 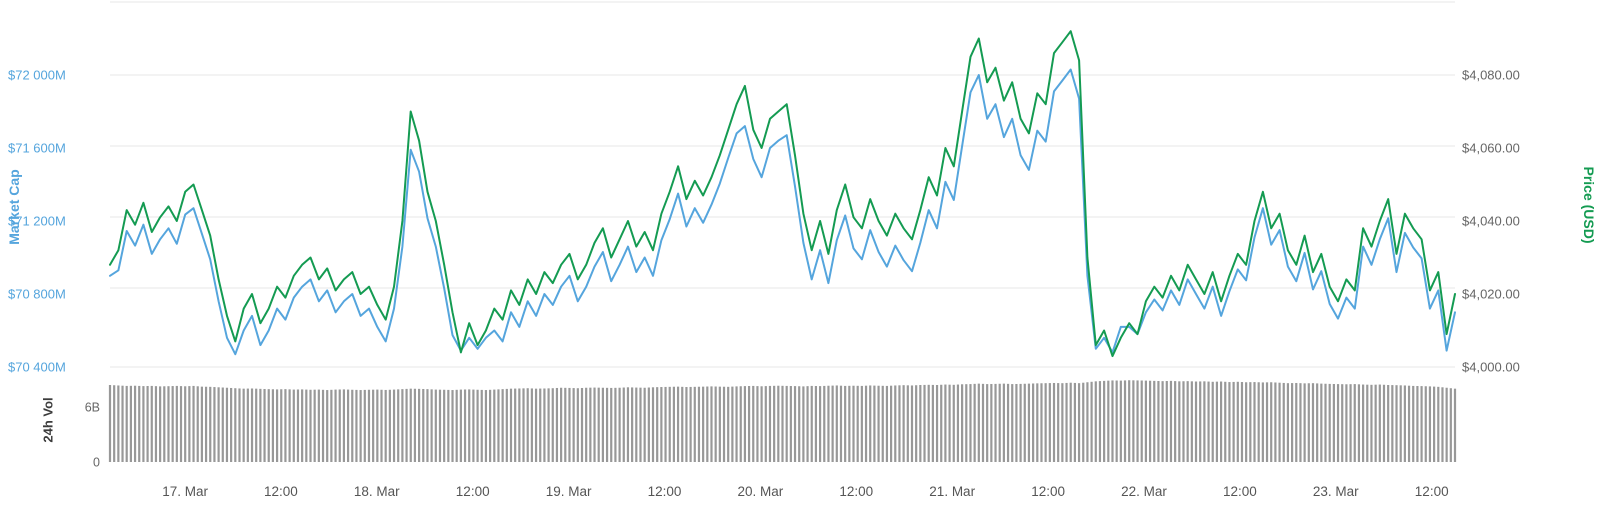 I want to click on x-tick-label: 12:00, so click(x=856, y=491).